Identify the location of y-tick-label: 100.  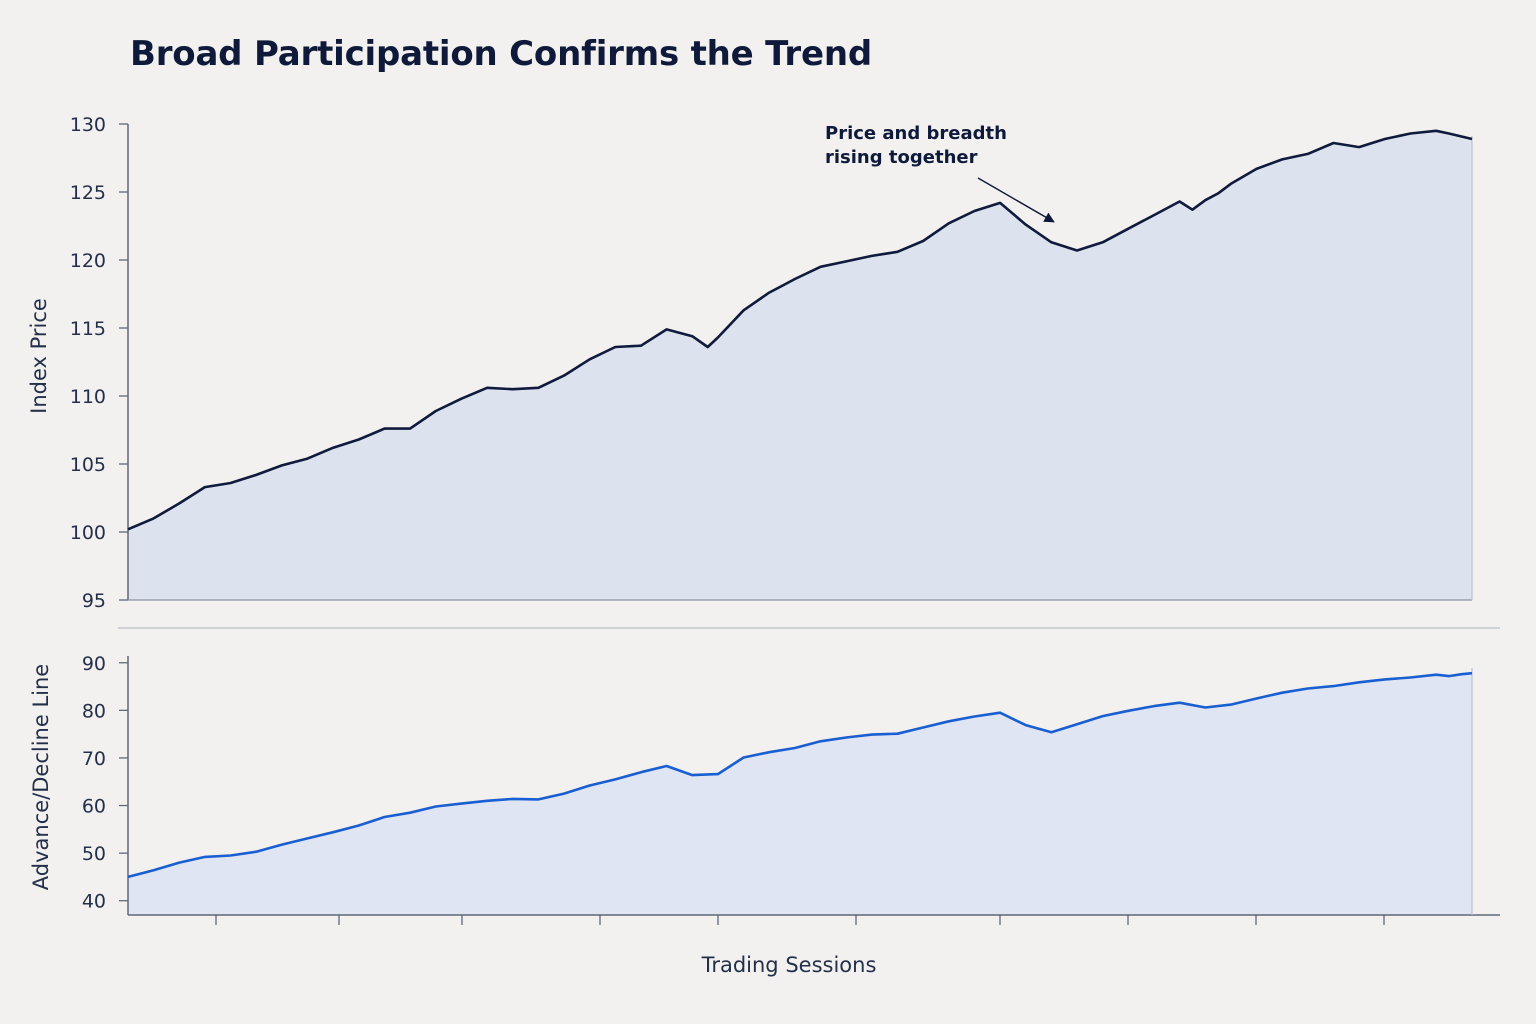
(88, 533).